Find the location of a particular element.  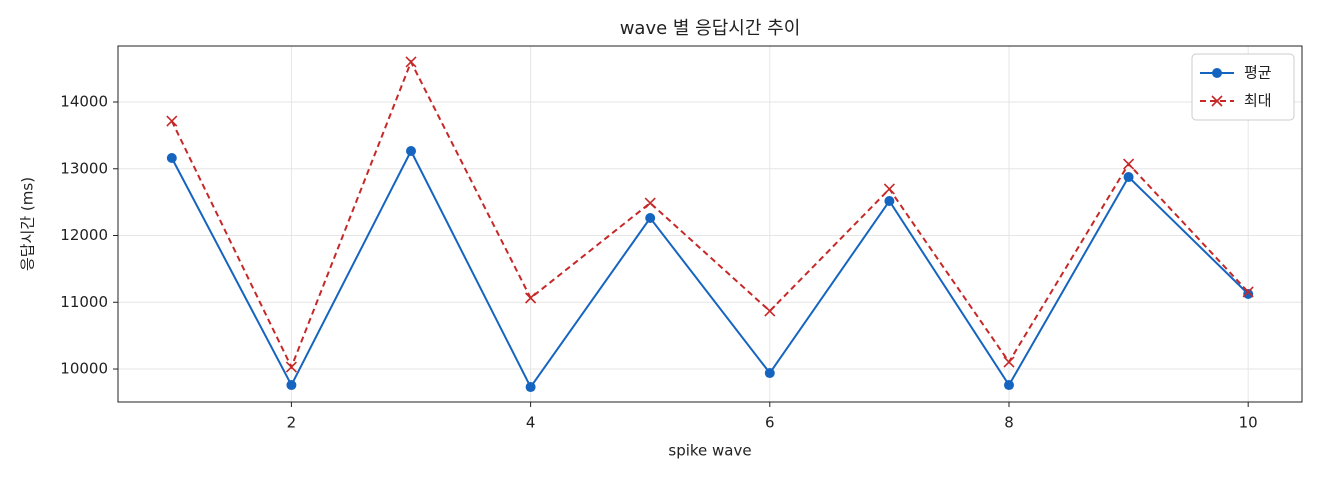

legend-label: 최대 is located at coordinates (1258, 101).